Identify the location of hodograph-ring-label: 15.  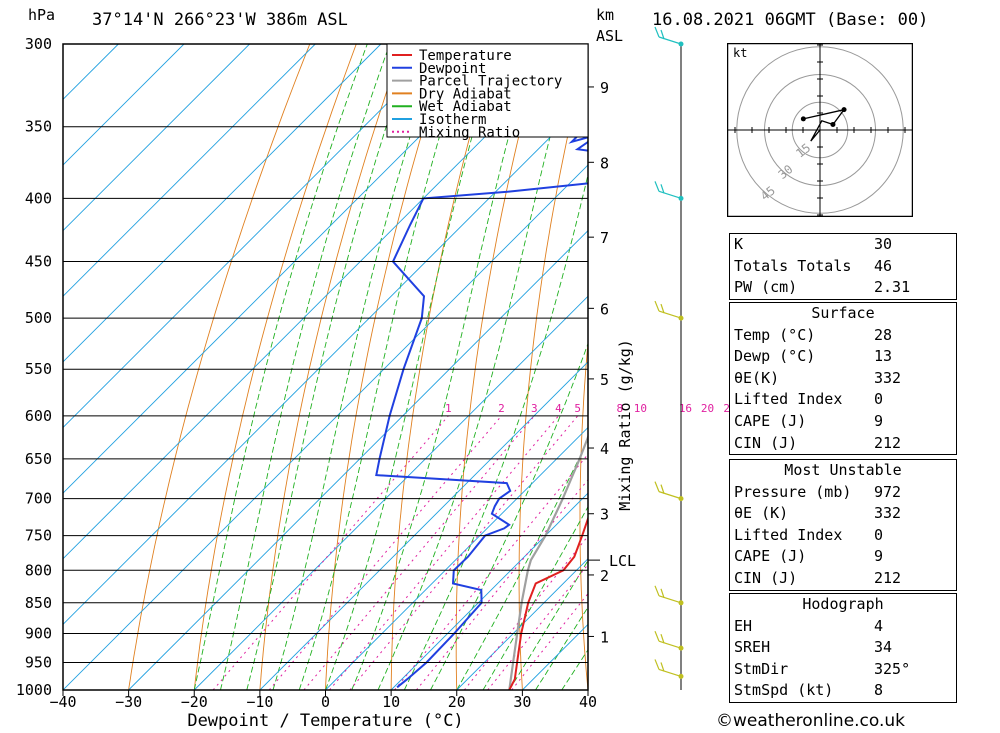
(803, 151).